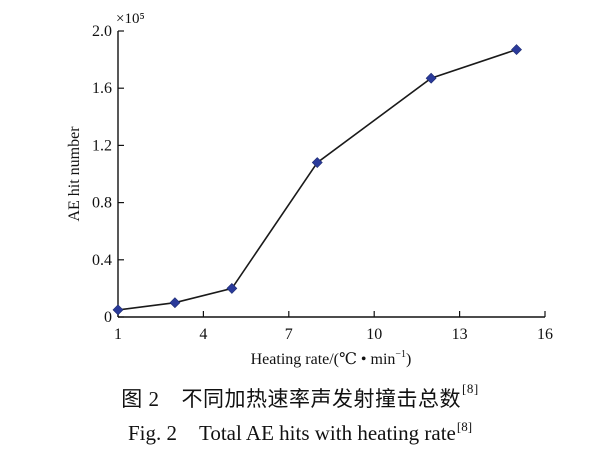  Describe the element at coordinates (464, 426) in the screenshot. I see `caption-en-reference: [8]` at that location.